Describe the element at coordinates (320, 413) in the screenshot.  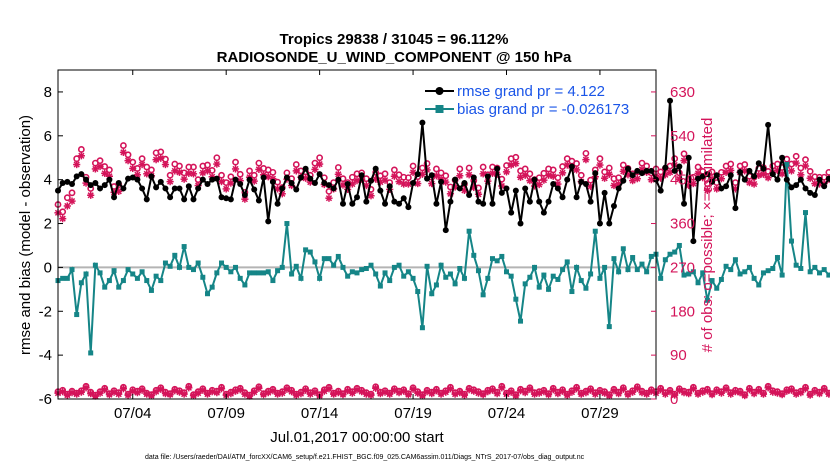
I see `x-tick-label: 07/14` at that location.